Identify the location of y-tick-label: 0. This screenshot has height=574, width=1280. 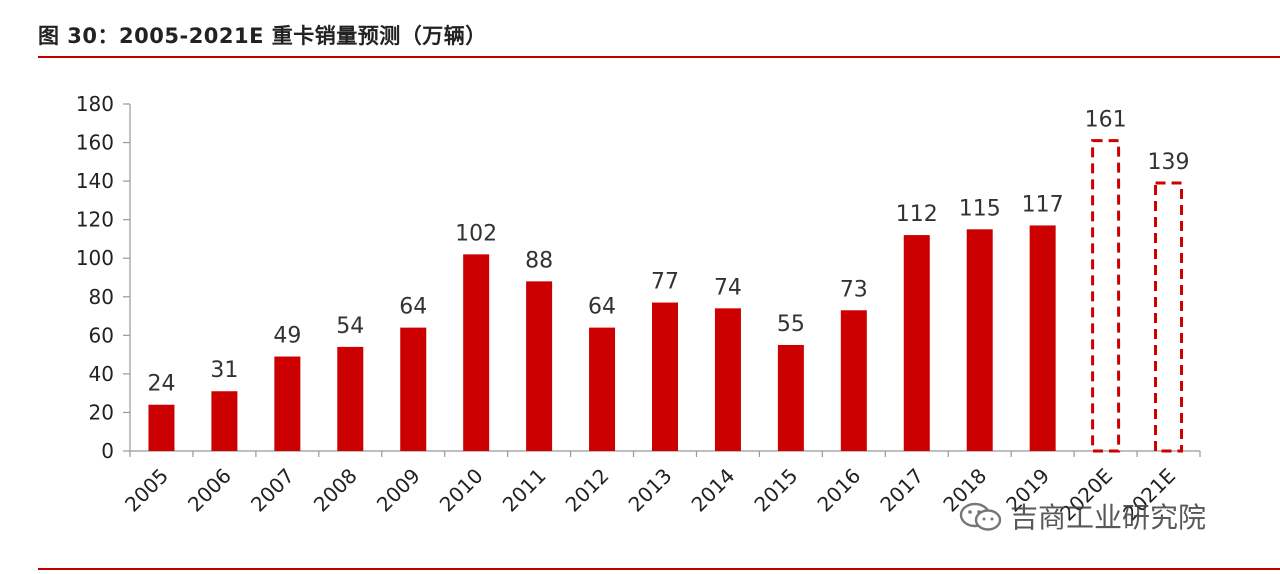
(107, 451).